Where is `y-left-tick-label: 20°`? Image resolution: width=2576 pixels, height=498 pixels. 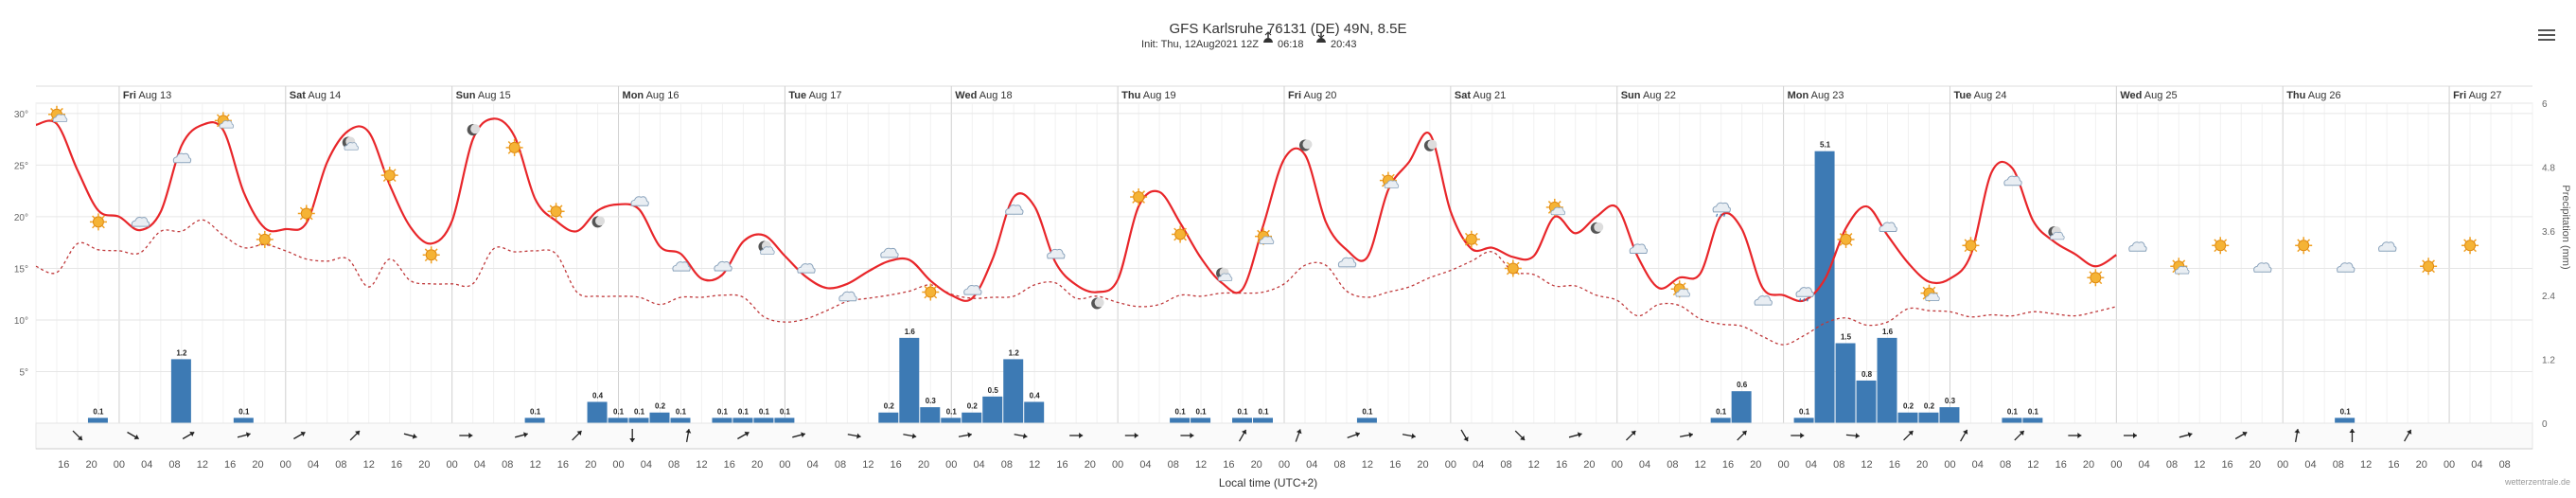
y-left-tick-label: 20° is located at coordinates (21, 218).